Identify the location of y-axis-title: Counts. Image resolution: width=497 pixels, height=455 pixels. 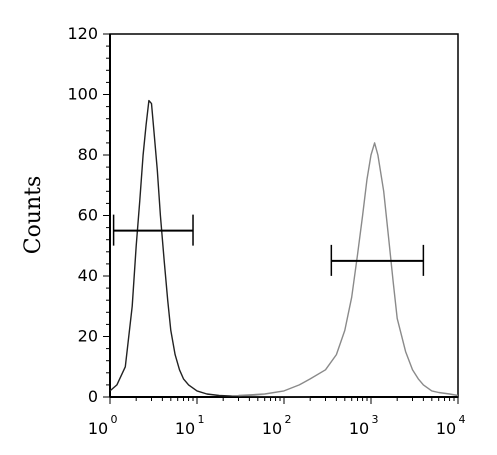
(33, 215).